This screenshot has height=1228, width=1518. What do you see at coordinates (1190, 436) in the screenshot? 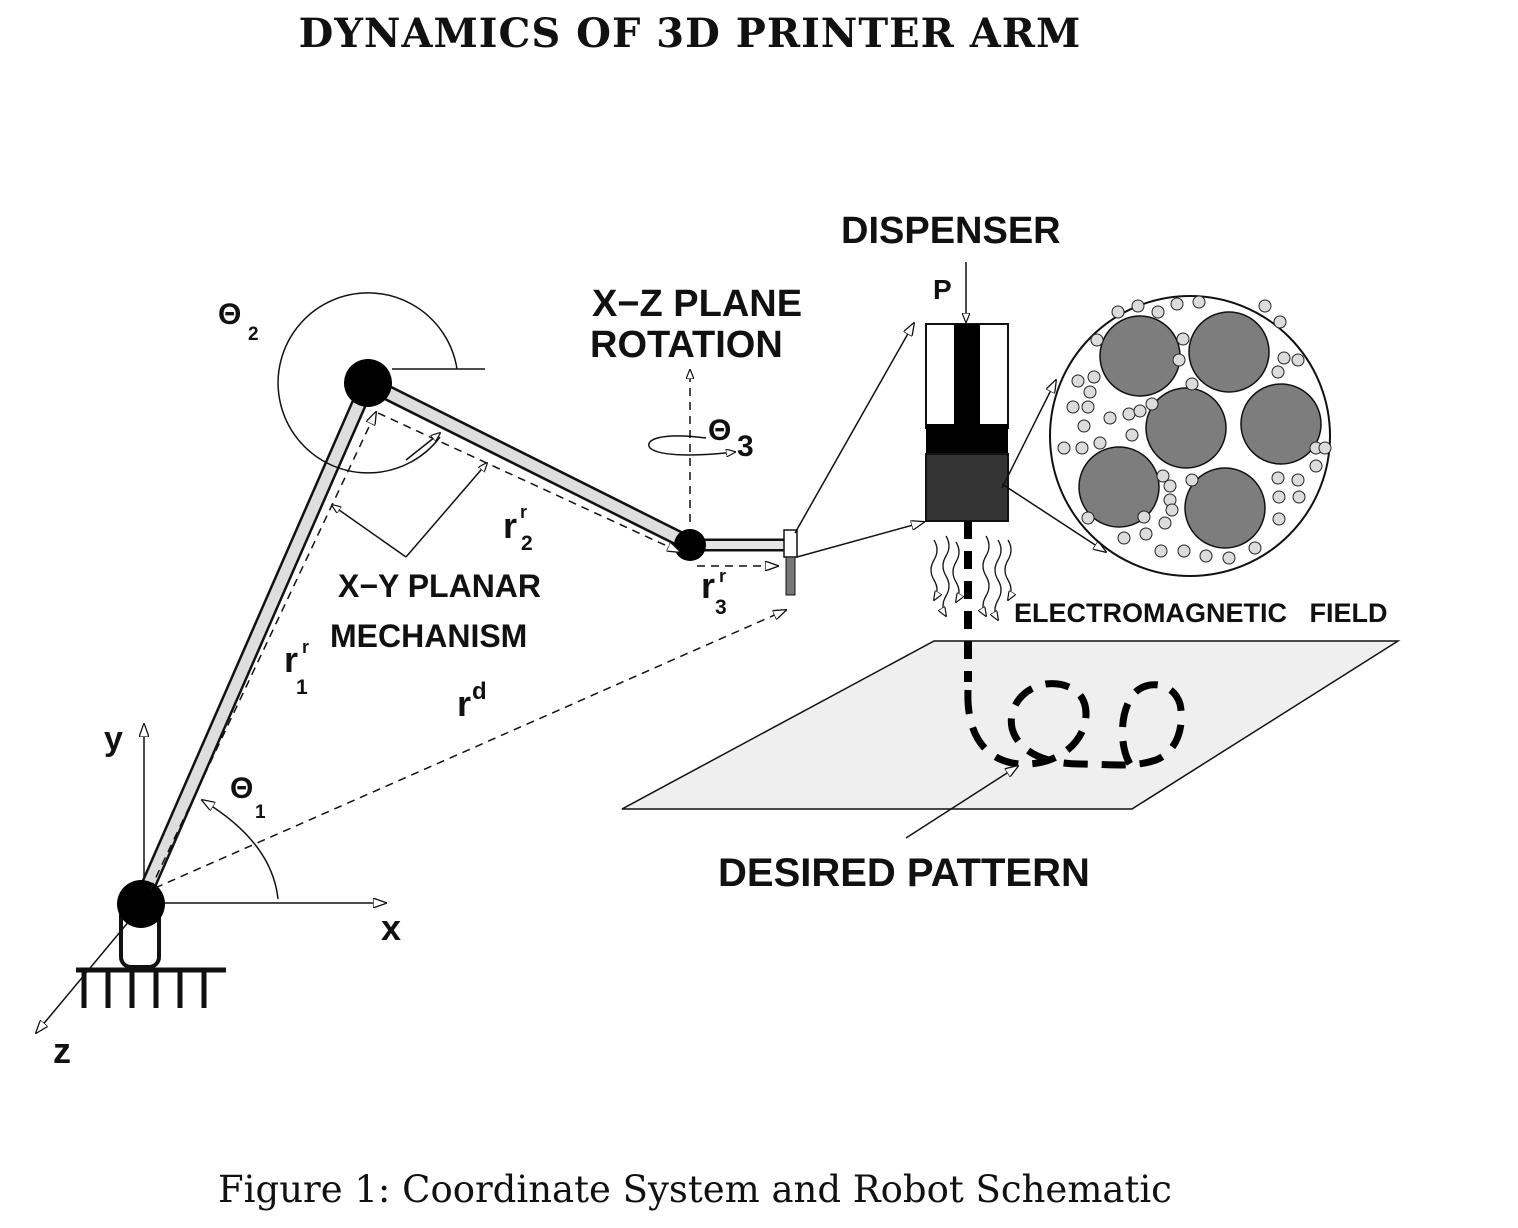
I see `magnified-particle-view` at bounding box center [1190, 436].